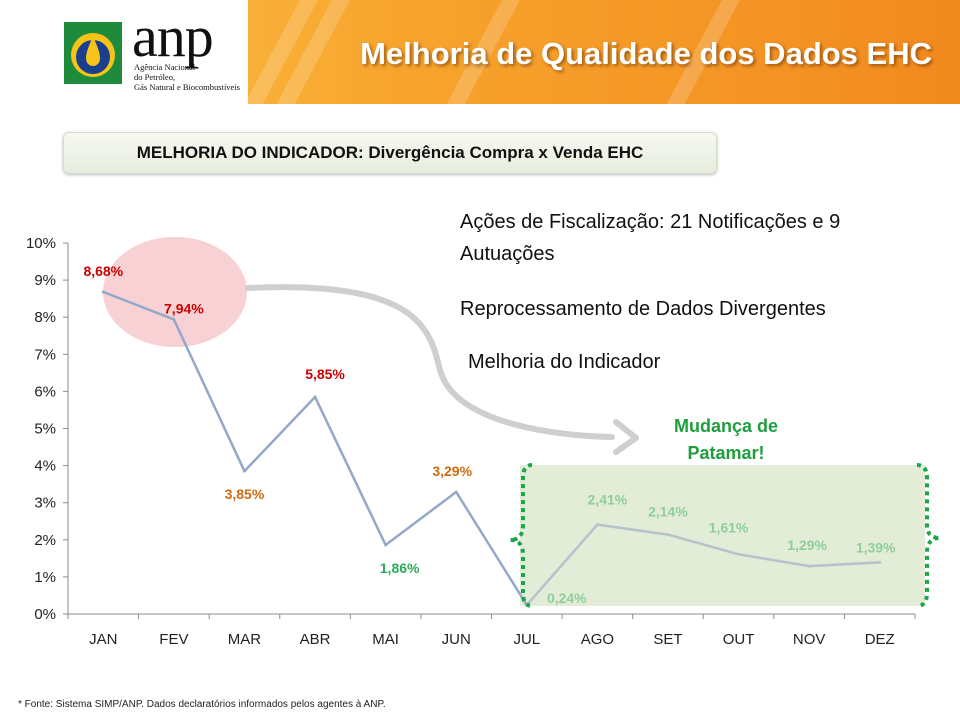  Describe the element at coordinates (45, 317) in the screenshot. I see `y-tick-label: 8%` at that location.